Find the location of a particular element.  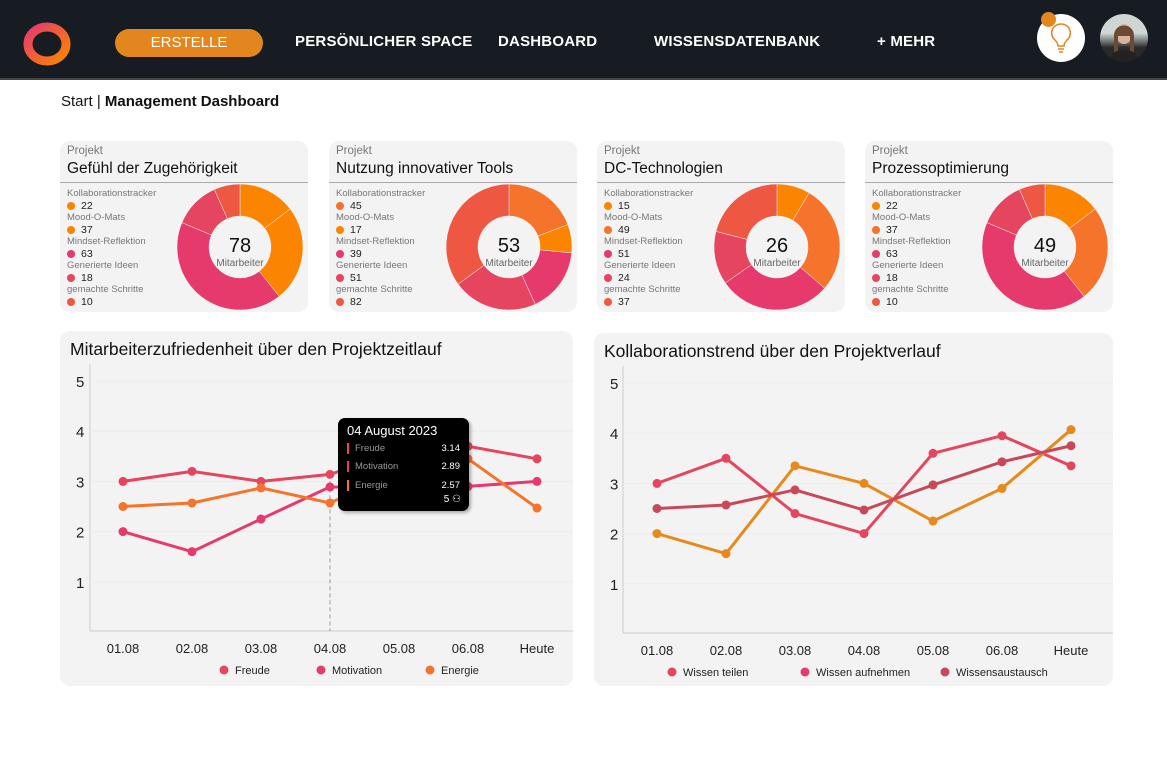

nav-personal-space: PERSÖNLICHER SPACE is located at coordinates (384, 41).